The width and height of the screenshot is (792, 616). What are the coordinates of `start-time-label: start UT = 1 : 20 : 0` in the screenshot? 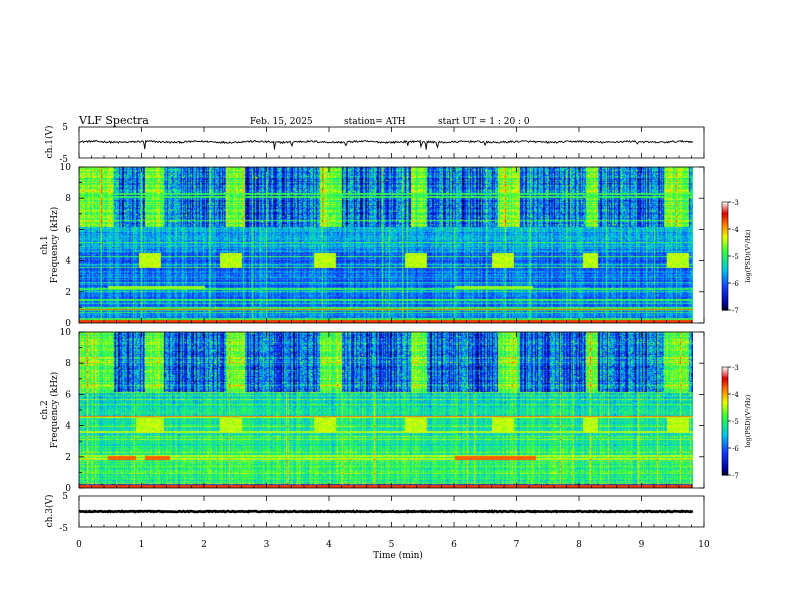 It's located at (484, 122).